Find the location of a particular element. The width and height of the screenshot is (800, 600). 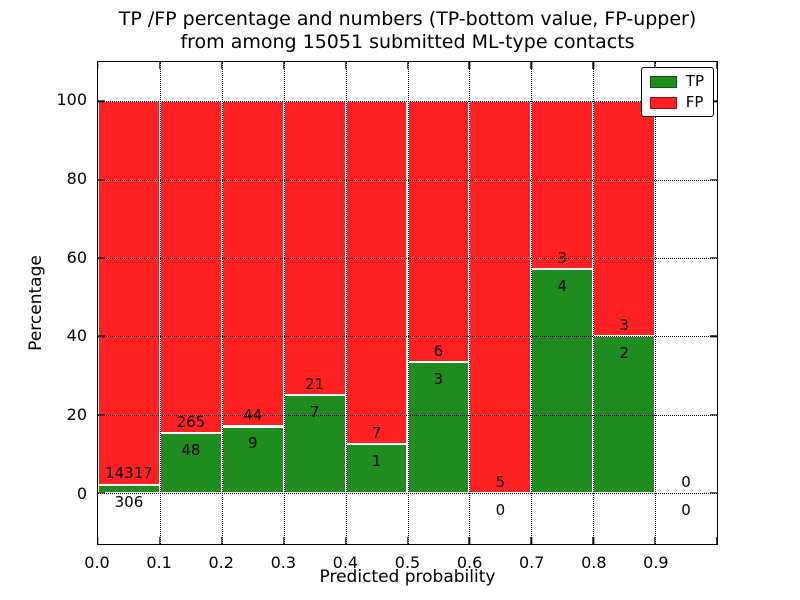

x-tick-label: 0.3 is located at coordinates (283, 562).